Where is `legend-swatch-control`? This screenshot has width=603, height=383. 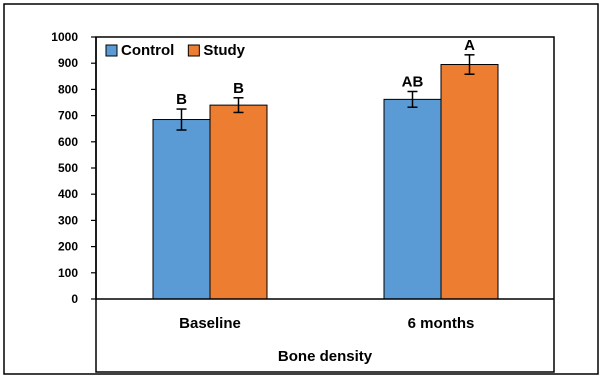 legend-swatch-control is located at coordinates (111, 50).